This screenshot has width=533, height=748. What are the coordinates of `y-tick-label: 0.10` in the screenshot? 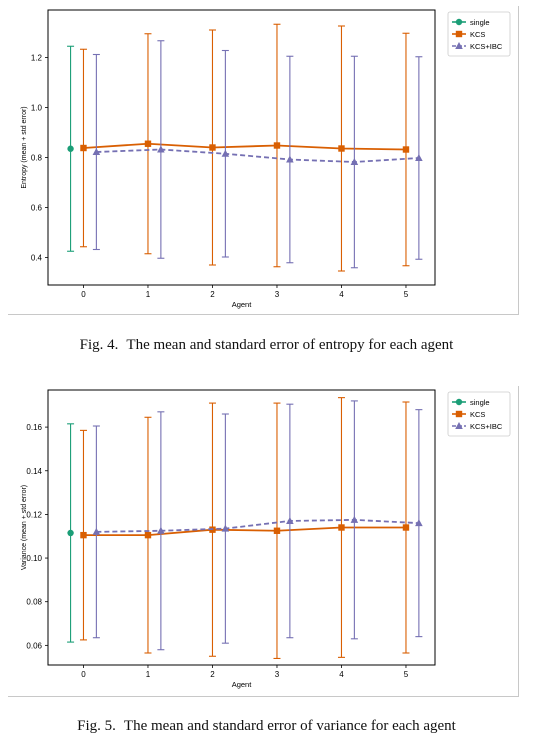 It's located at (34, 558).